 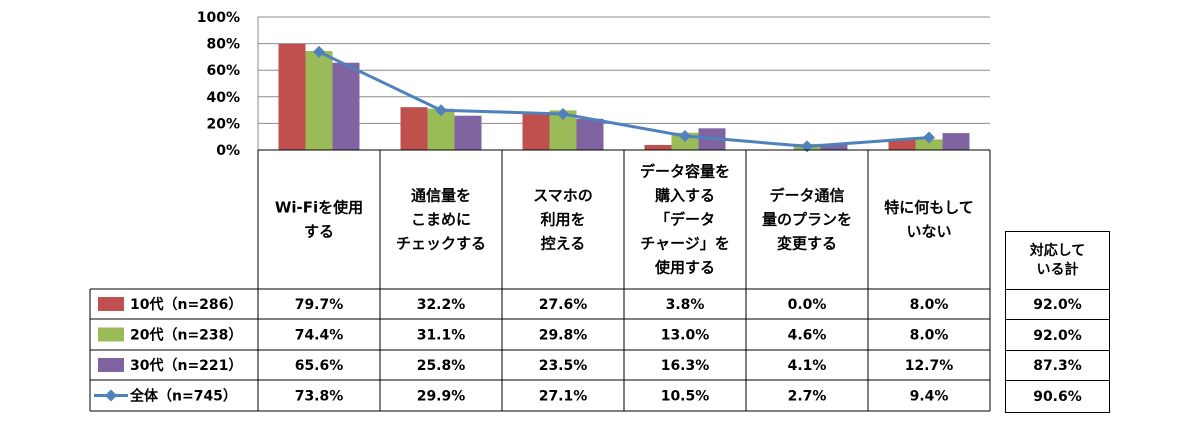 I want to click on category-label: Wi-Fiを使用する, so click(x=319, y=220).